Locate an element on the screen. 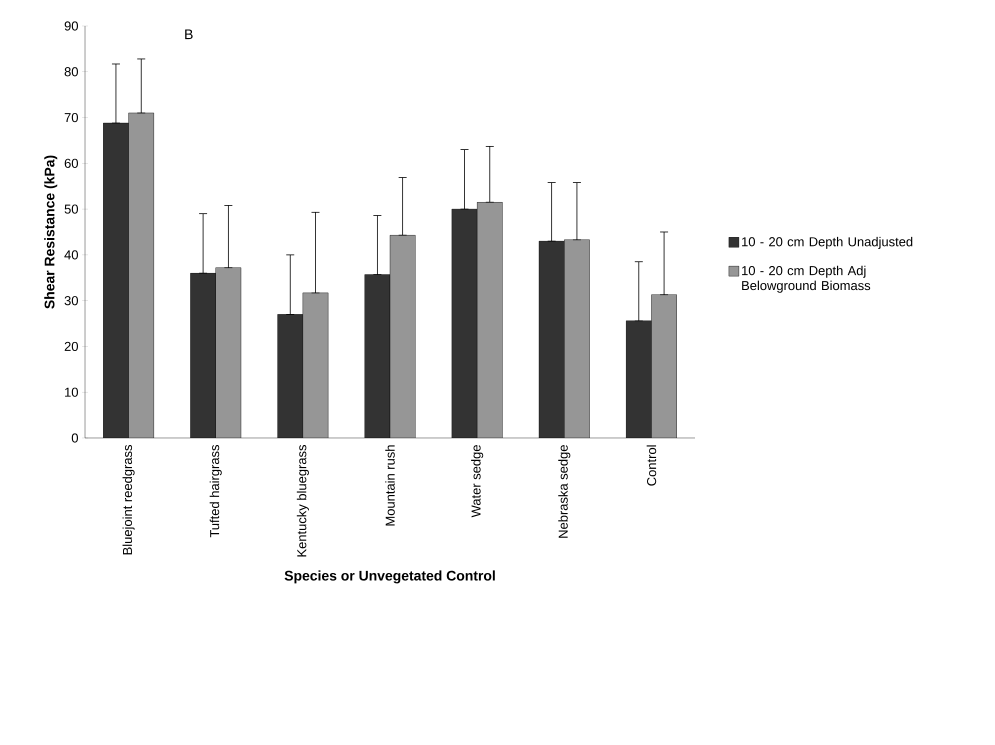  legend-label: 10 - 20 cm Depth Adj Belowground Biomass is located at coordinates (806, 279).